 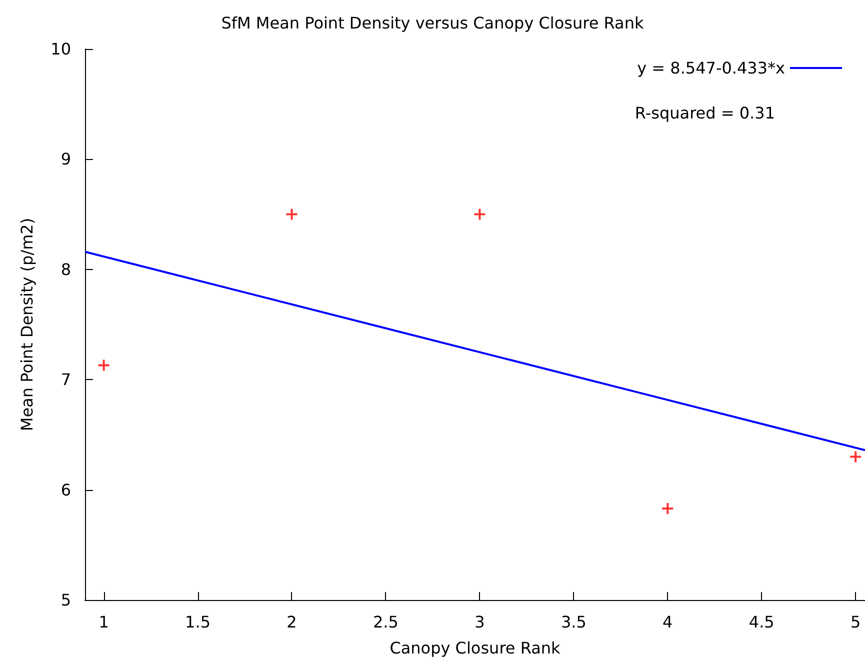 I want to click on y-tick-label: 6, so click(x=65, y=490).